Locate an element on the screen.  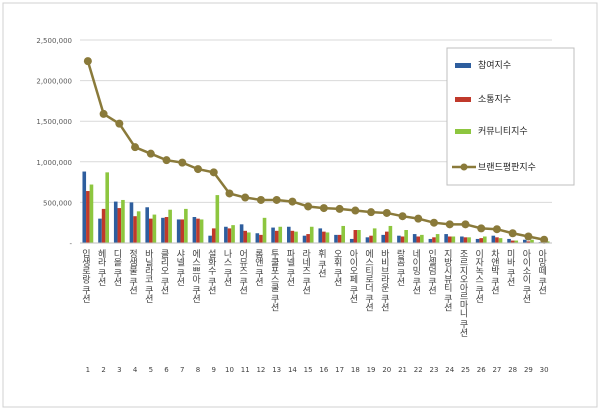
rank-label: 17 is located at coordinates (339, 370).